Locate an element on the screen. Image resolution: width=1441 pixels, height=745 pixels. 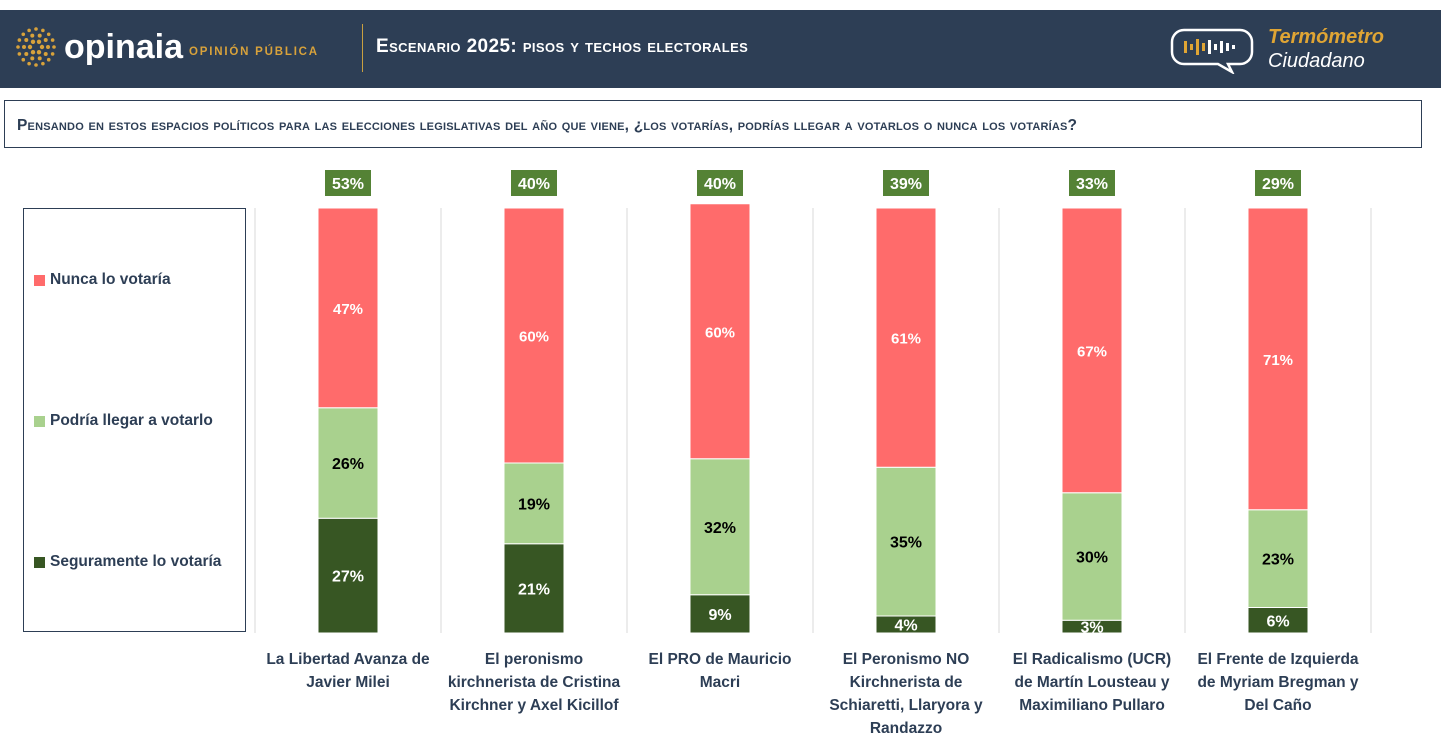
data-label-nunca-lo-votaria-5: 67% is located at coordinates (1092, 351).